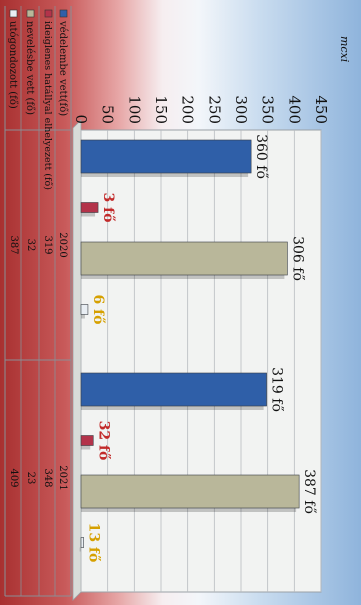 The height and width of the screenshot is (605, 361). I want to click on y-tick-label: 0, so click(81, 119).